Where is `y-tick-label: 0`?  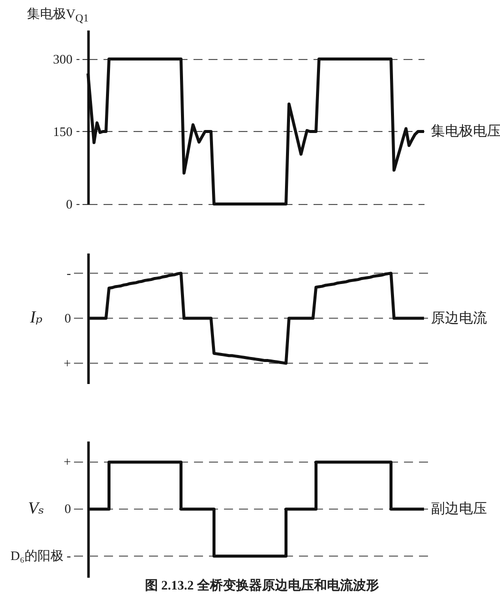
y-tick-label: 0 is located at coordinates (69, 204).